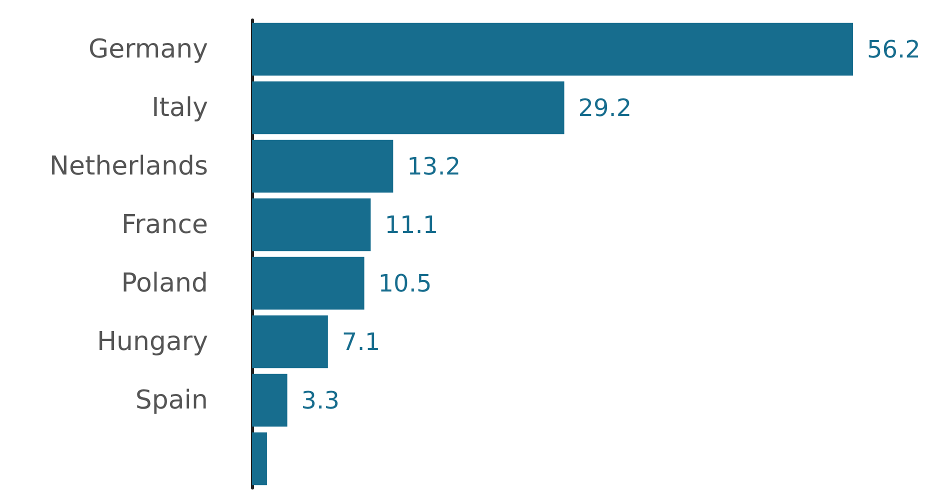 The height and width of the screenshot is (500, 950). Describe the element at coordinates (405, 283) in the screenshot. I see `data-label: 10.5` at that location.